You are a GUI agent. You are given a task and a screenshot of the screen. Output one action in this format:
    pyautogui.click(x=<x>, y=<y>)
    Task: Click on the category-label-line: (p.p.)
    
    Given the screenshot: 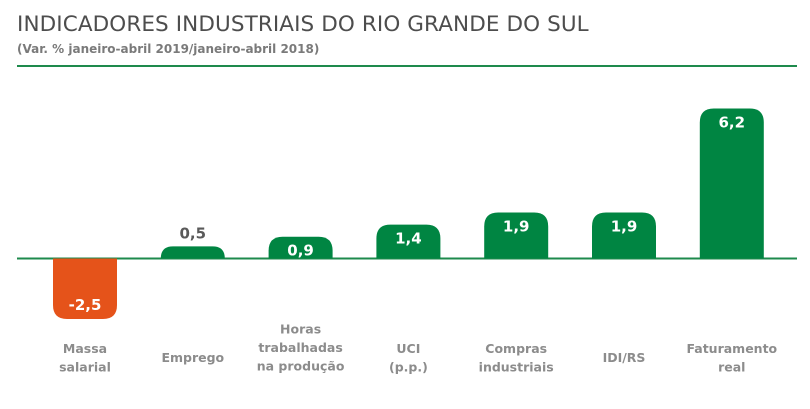 What is the action you would take?
    pyautogui.click(x=408, y=366)
    